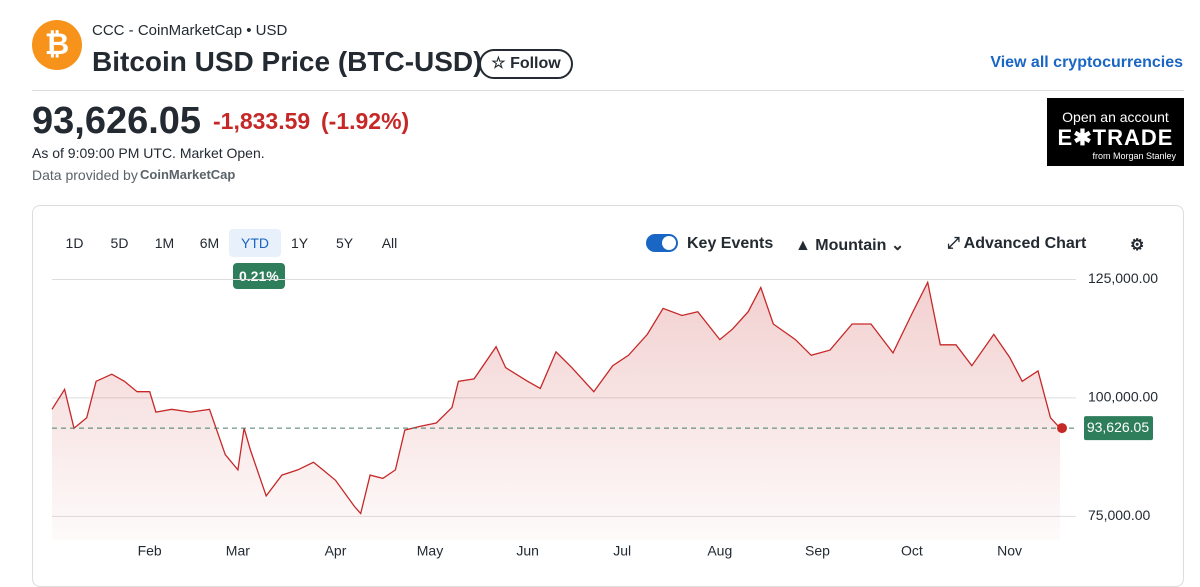  Describe the element at coordinates (336, 551) in the screenshot. I see `x-tick-label: Apr` at that location.